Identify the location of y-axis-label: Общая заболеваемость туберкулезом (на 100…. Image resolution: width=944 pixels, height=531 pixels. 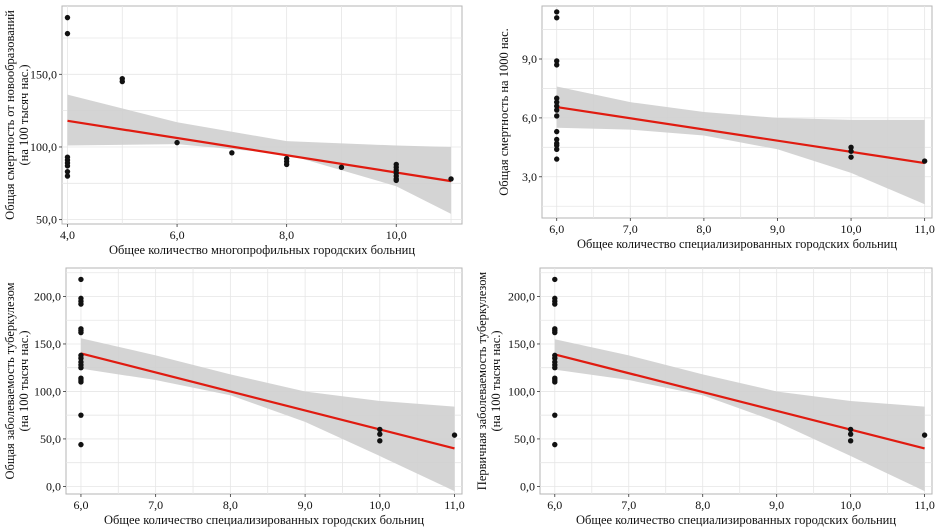
(17, 380).